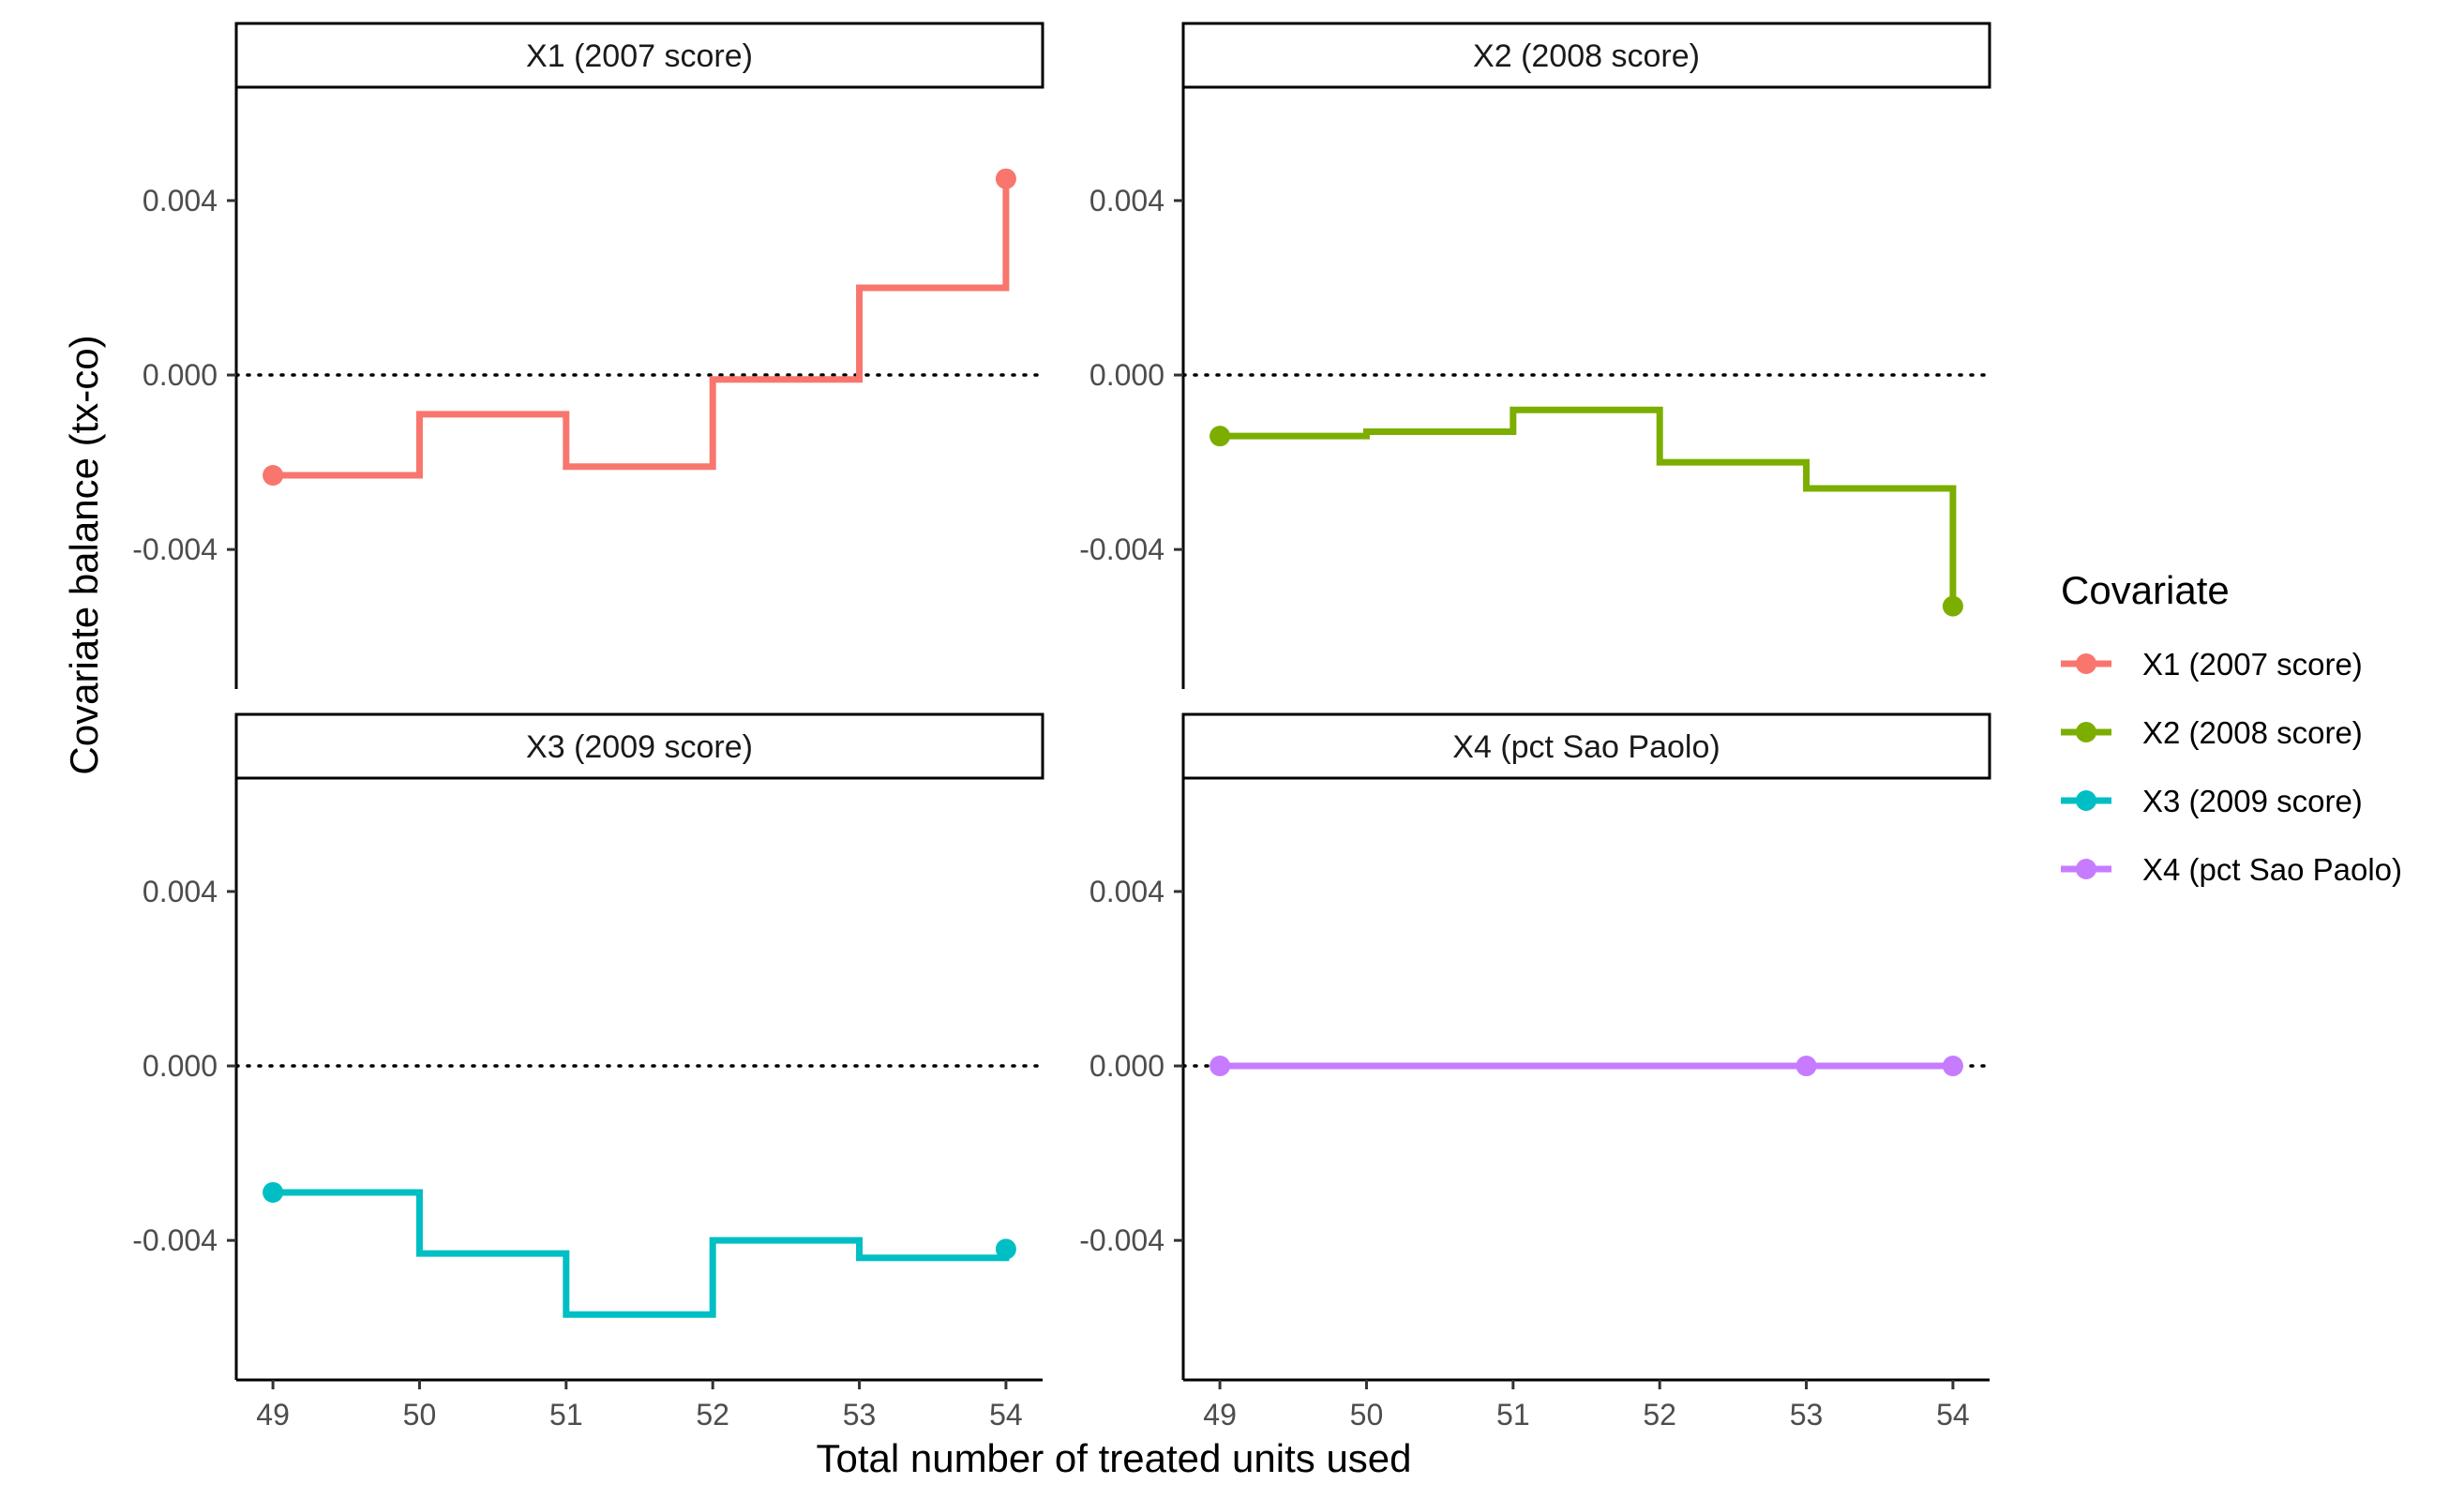 The image size is (2464, 1499). I want to click on strip-box-x4, so click(1586, 746).